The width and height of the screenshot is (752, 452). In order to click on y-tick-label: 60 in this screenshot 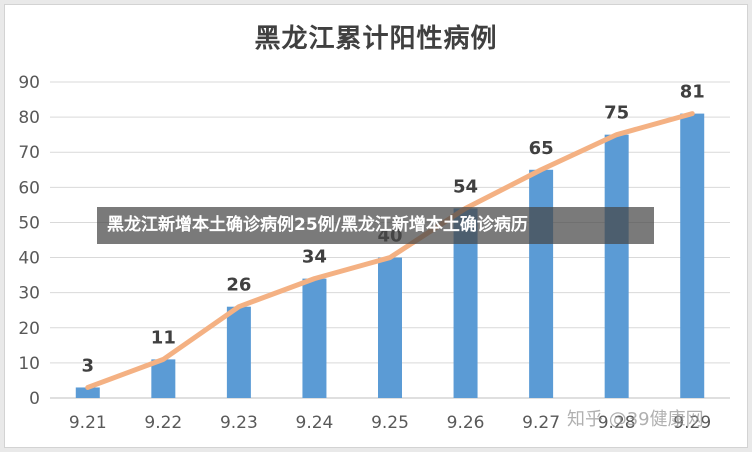, I will do `click(29, 188)`.